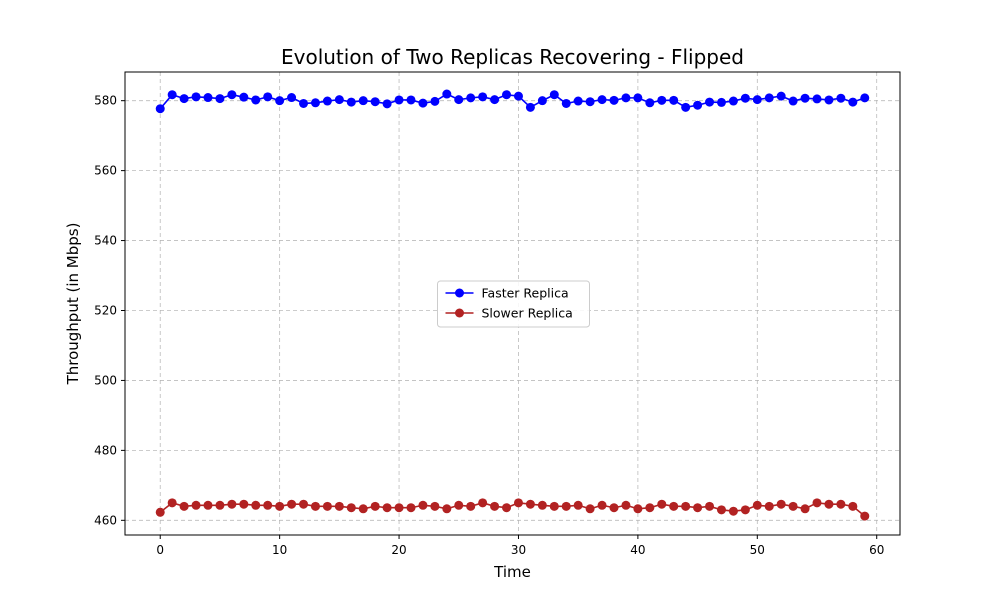  What do you see at coordinates (518, 550) in the screenshot?
I see `x-tick-label: 30` at bounding box center [518, 550].